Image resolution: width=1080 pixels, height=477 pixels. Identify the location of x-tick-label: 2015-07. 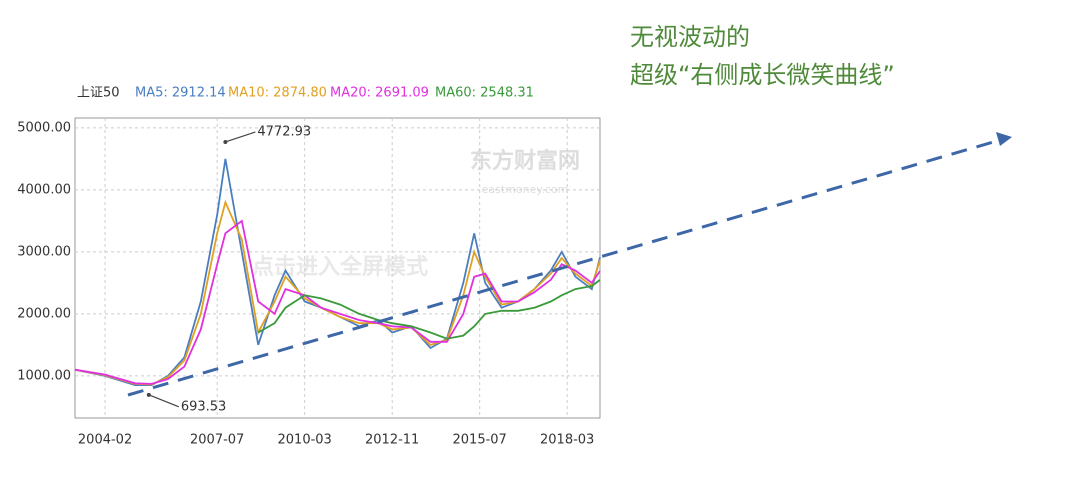
(480, 440).